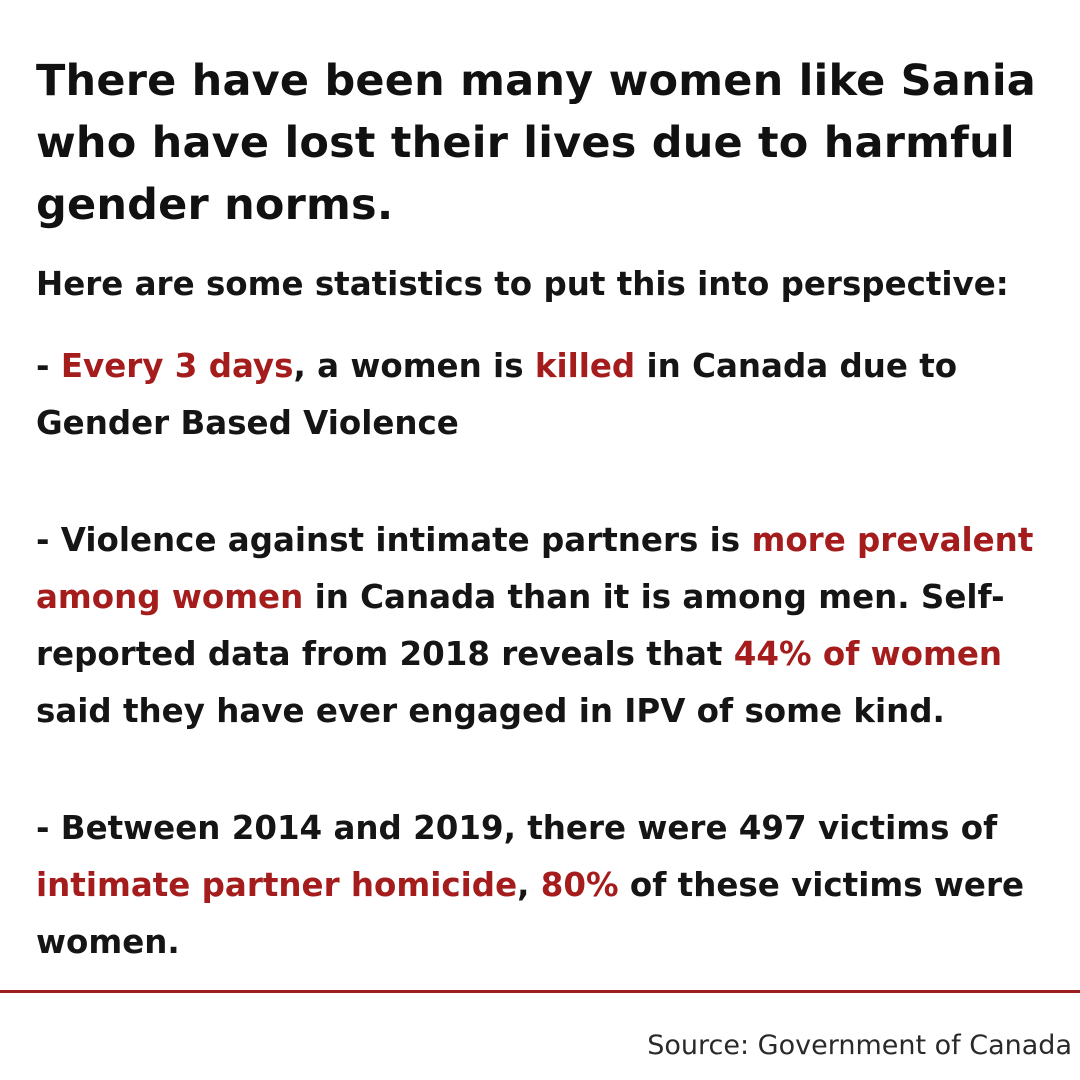 The image size is (1080, 1080). Describe the element at coordinates (535, 568) in the screenshot. I see `stat-highlight: more prevalent among women` at that location.